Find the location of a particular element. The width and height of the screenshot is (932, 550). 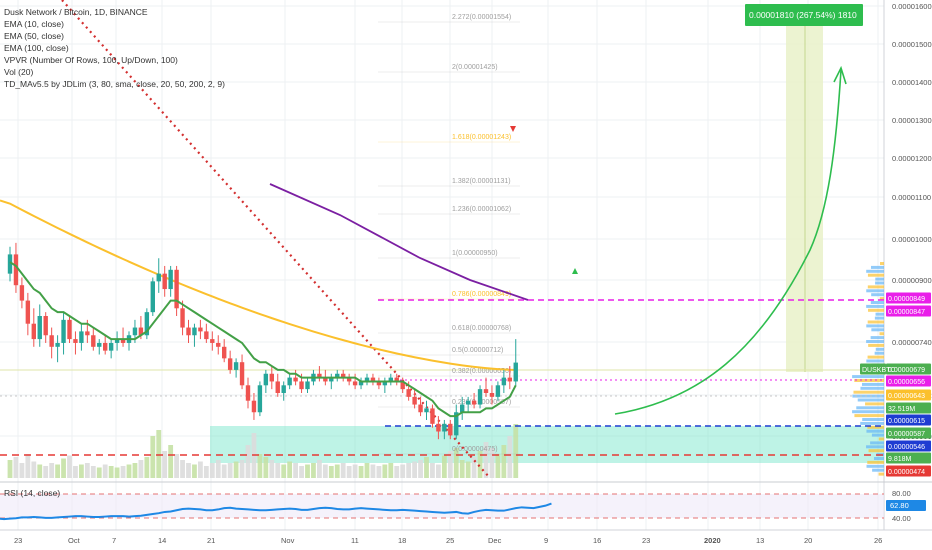

fib-label: 0(0.00000475) is located at coordinates (475, 449).